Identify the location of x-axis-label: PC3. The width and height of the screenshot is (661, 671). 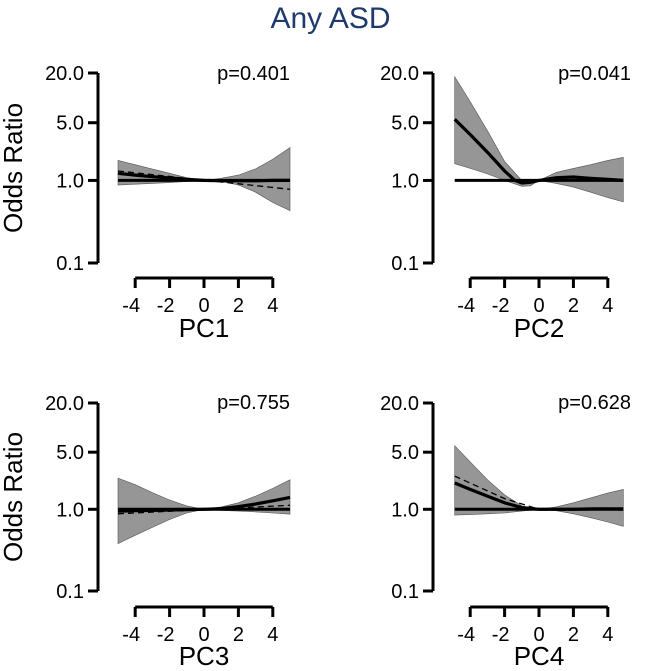
(204, 656).